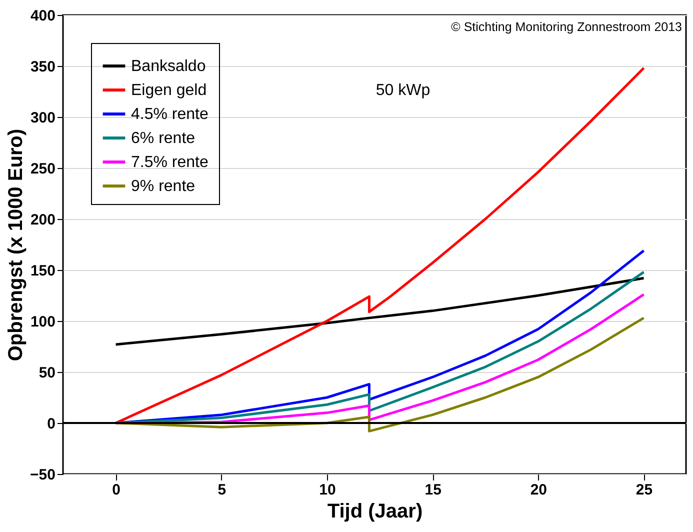 This screenshot has width=693, height=532. I want to click on legend-label: Banksaldo, so click(168, 66).